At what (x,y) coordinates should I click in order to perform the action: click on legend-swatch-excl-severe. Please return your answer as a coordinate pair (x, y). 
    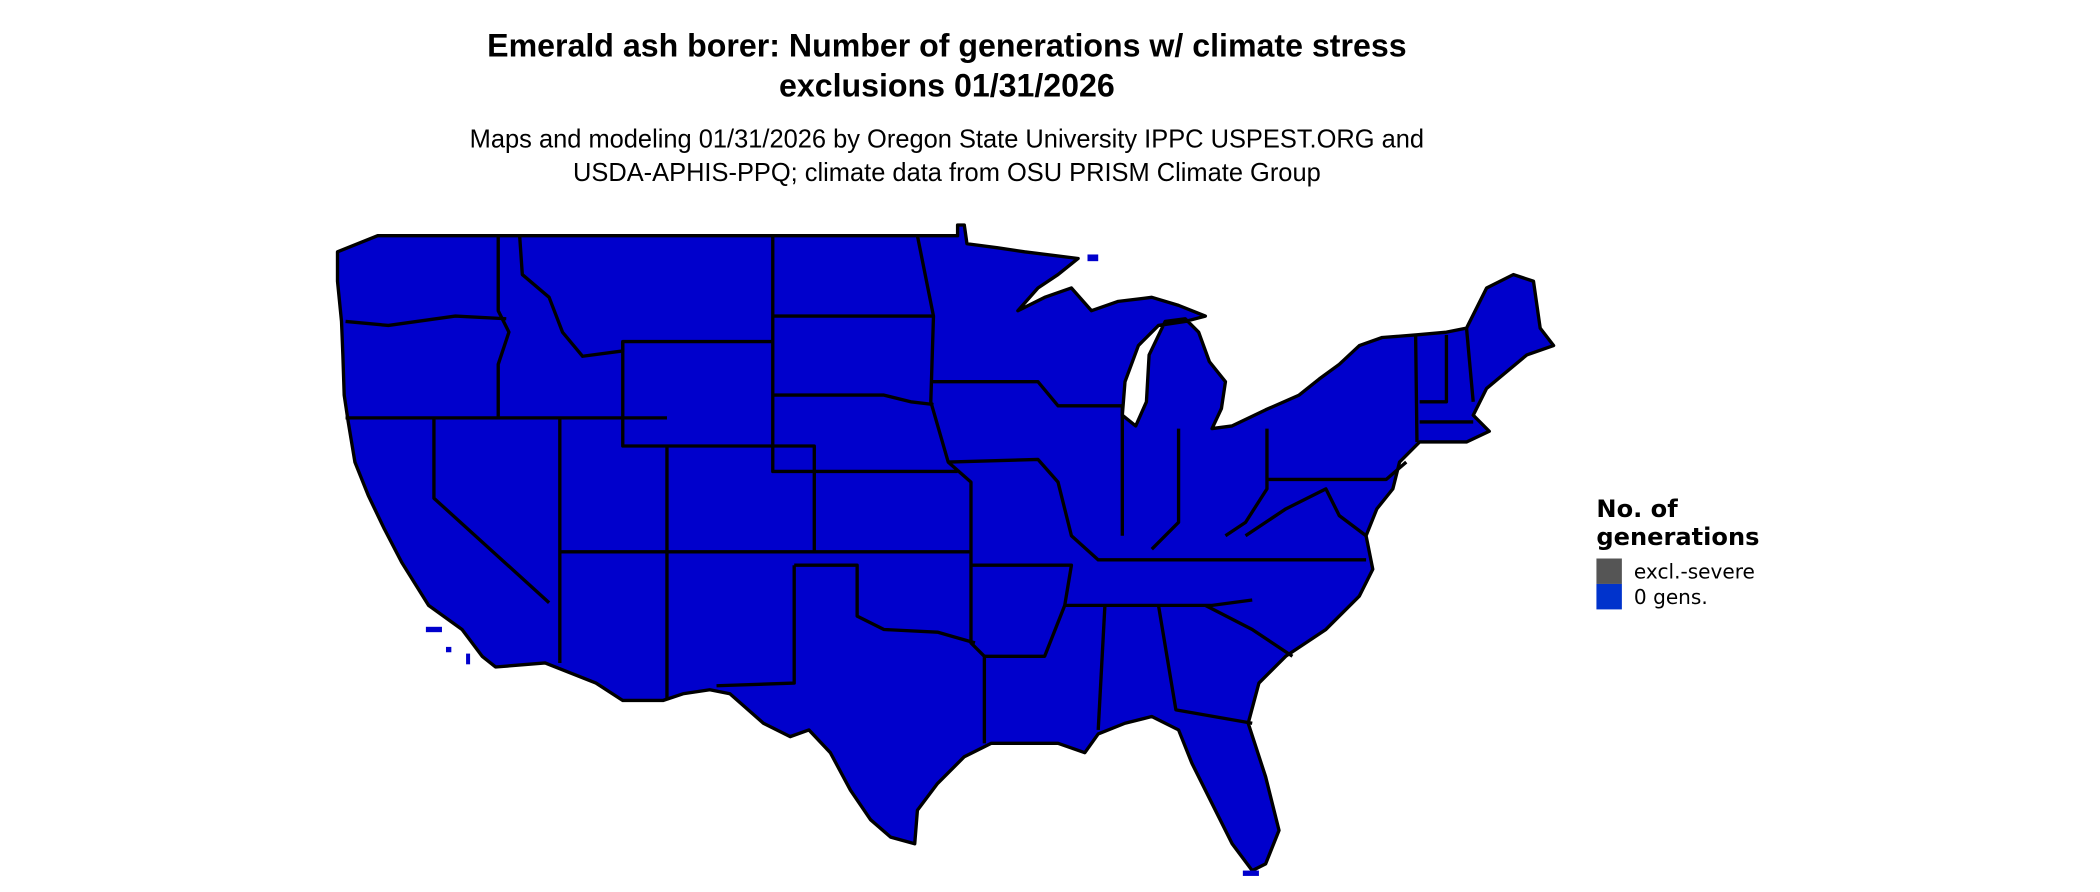
    Looking at the image, I should click on (1609, 571).